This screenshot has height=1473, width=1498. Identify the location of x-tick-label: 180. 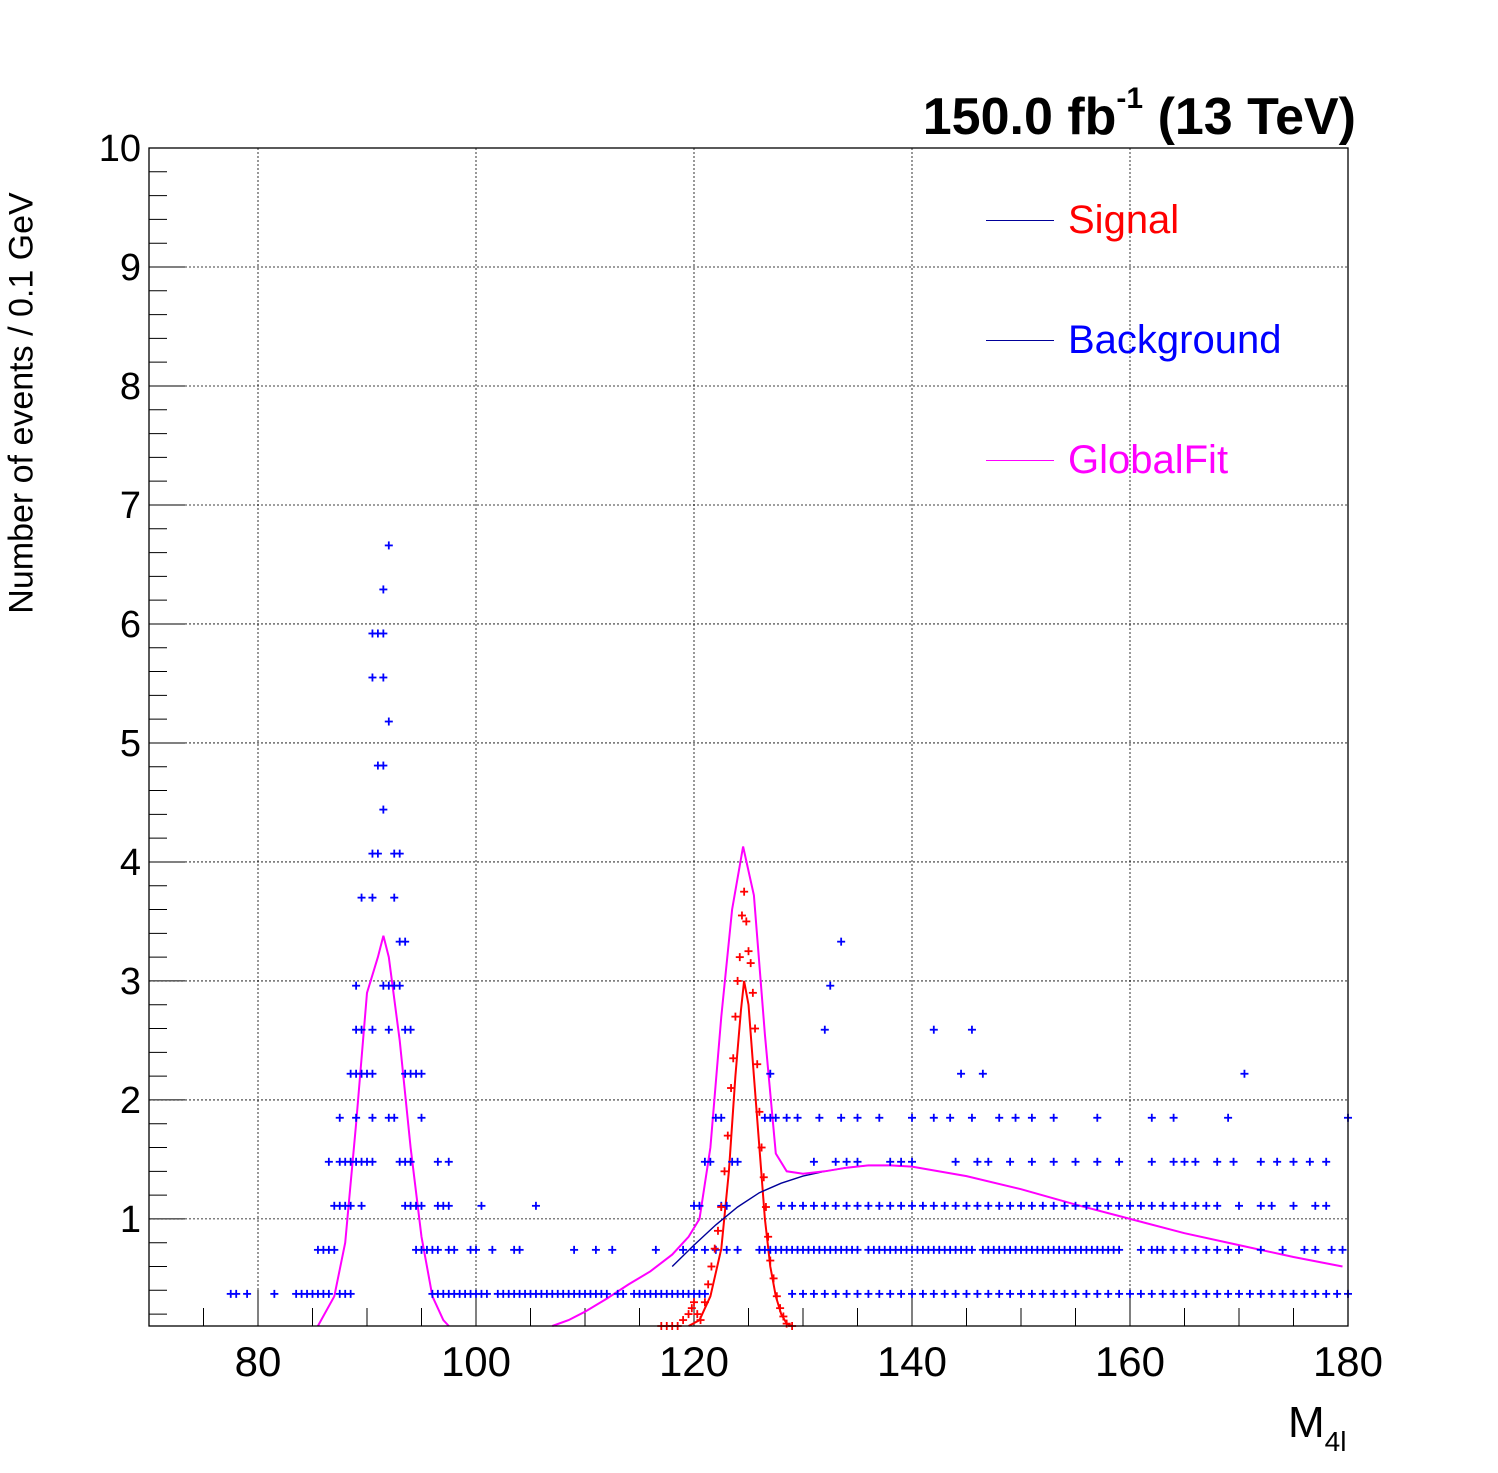
(1348, 1361).